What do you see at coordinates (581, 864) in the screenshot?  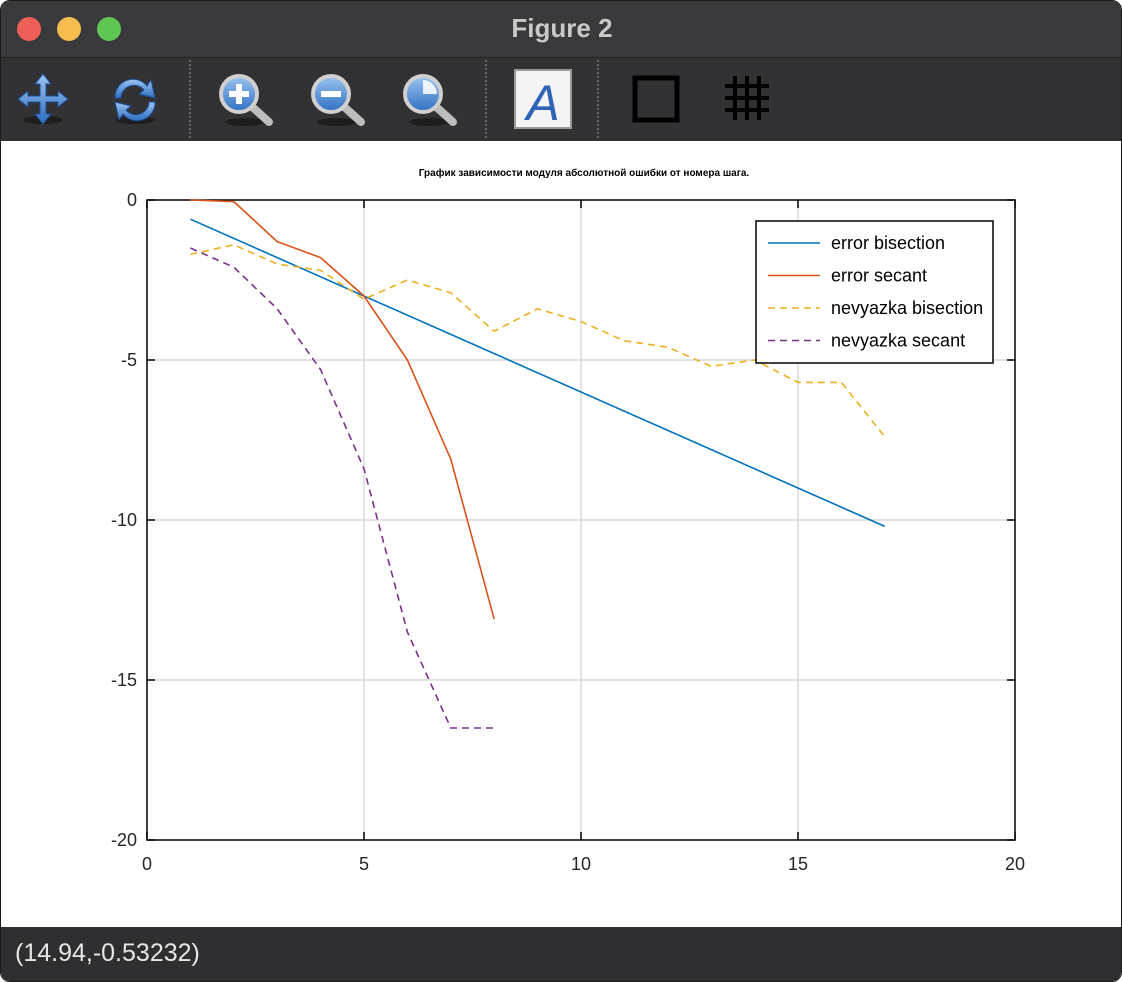 I see `x-tick-label: 10` at bounding box center [581, 864].